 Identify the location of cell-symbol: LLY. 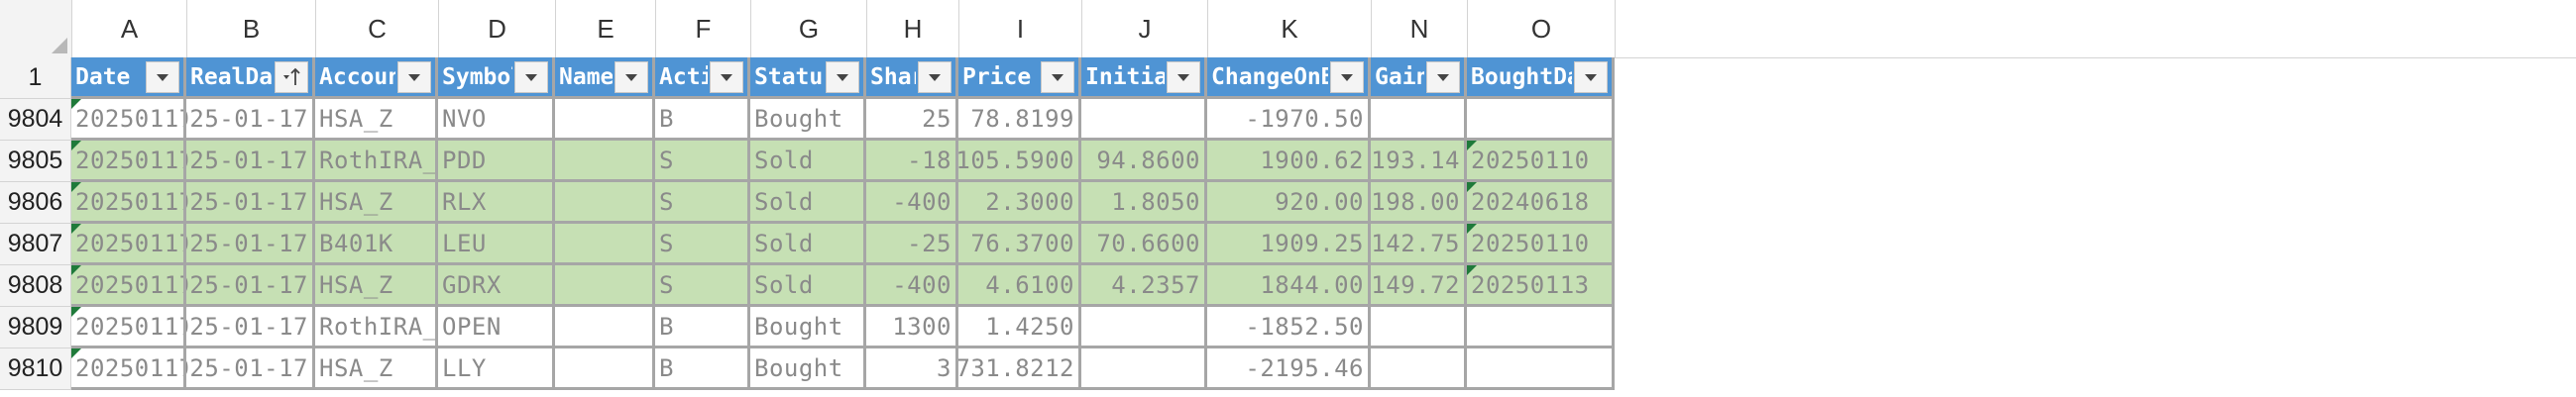
(496, 369).